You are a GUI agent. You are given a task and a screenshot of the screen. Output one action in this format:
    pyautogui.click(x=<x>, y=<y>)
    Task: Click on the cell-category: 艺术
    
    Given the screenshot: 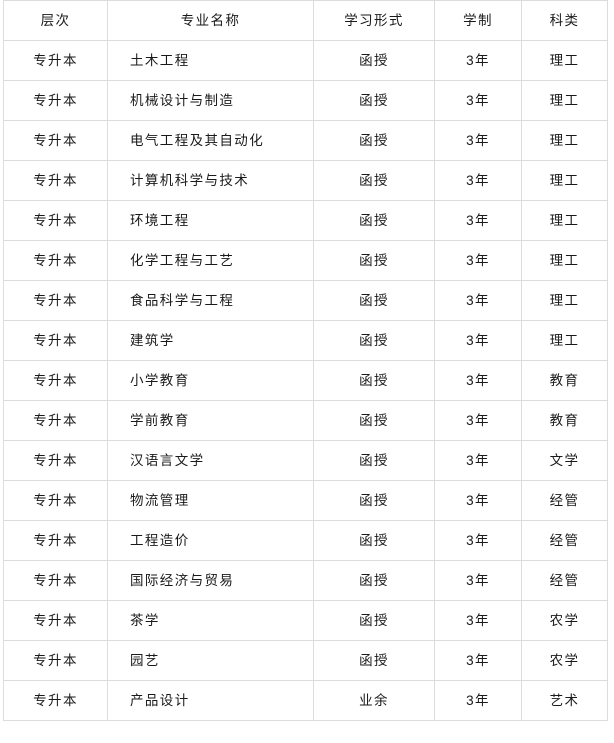 What is the action you would take?
    pyautogui.click(x=564, y=700)
    